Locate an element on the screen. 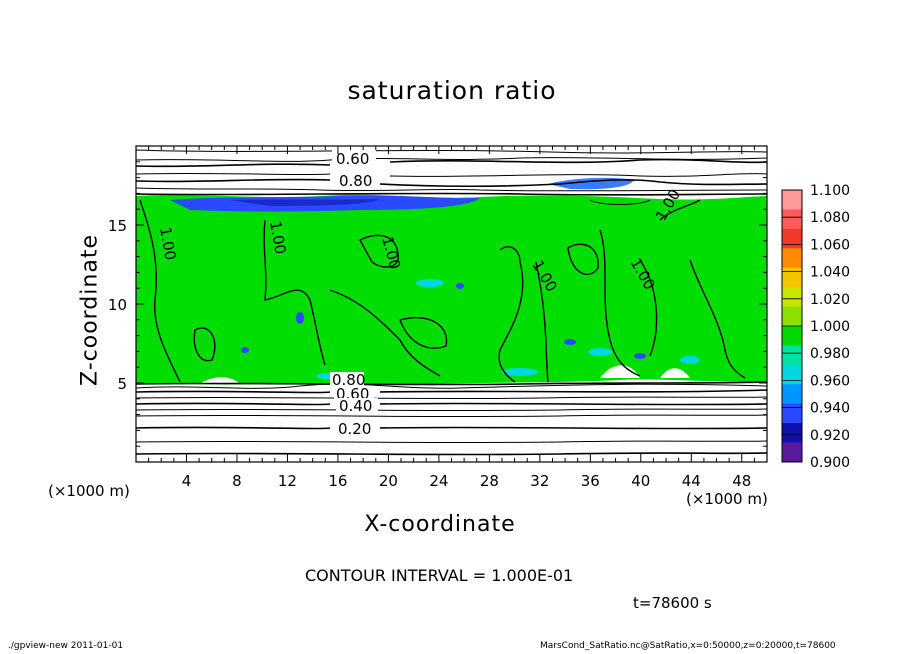 The width and height of the screenshot is (904, 654). gap-patches is located at coordinates (445, 374).